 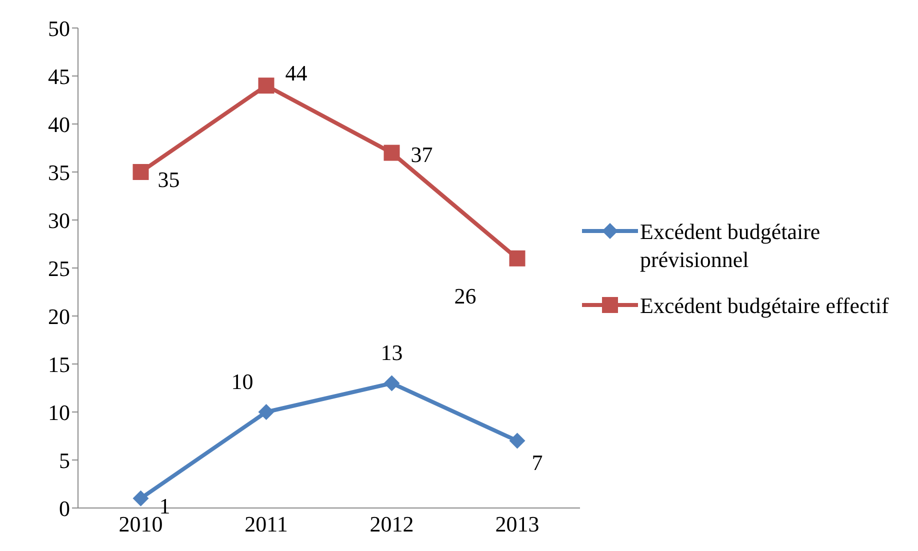 I want to click on y-tick-label: 30, so click(x=59, y=220).